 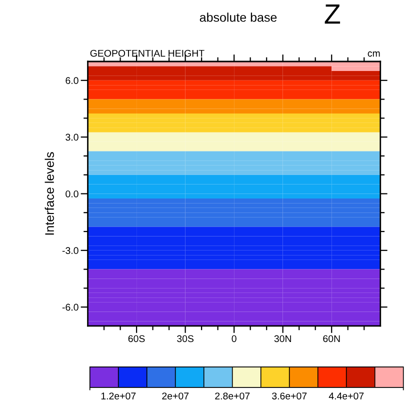 What do you see at coordinates (175, 396) in the screenshot?
I see `color-bar-label: 2e+07` at bounding box center [175, 396].